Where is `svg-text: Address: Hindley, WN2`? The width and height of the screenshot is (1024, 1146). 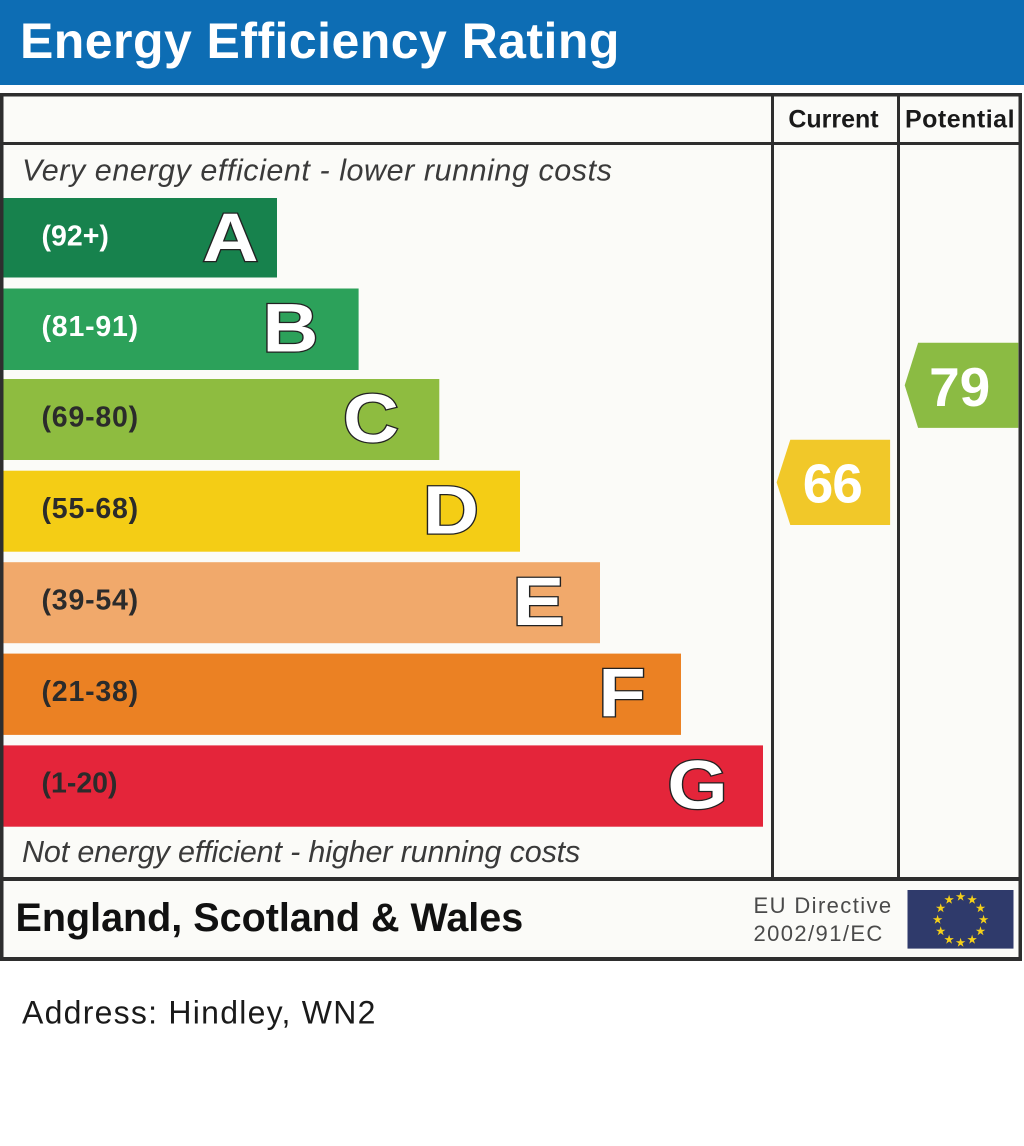
svg-text: Address: Hindley, WN2 is located at coordinates (199, 1013).